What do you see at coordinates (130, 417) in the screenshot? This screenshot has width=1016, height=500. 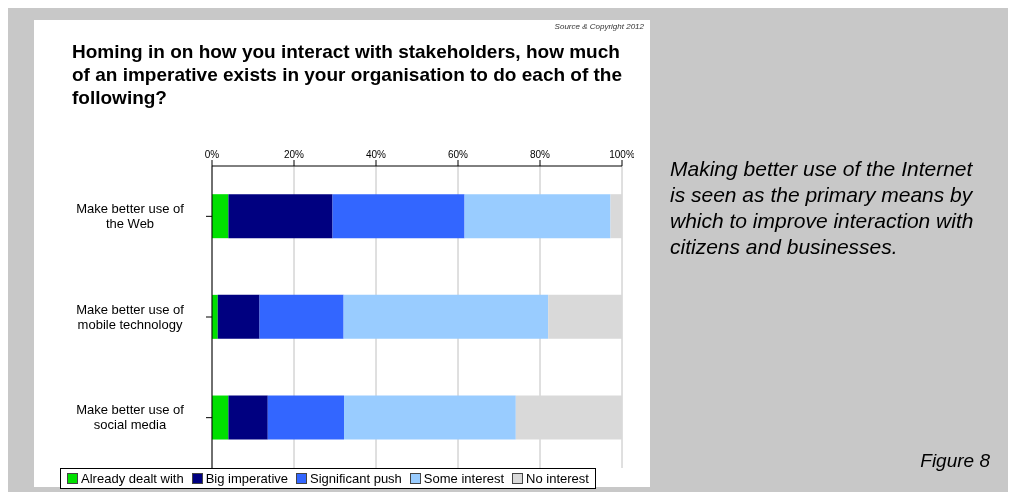 I see `y-tick-label: Make better use of social media` at bounding box center [130, 417].